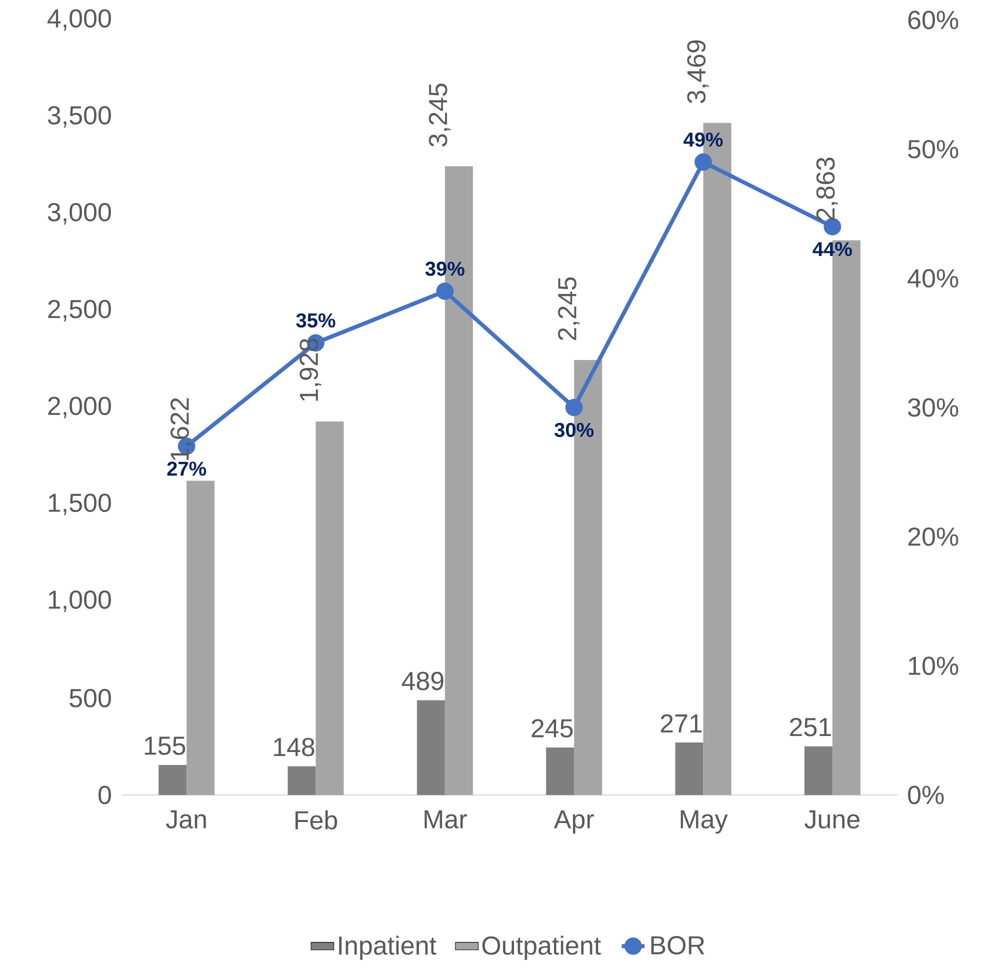  Describe the element at coordinates (698, 72) in the screenshot. I see `data-label: 3,469` at that location.